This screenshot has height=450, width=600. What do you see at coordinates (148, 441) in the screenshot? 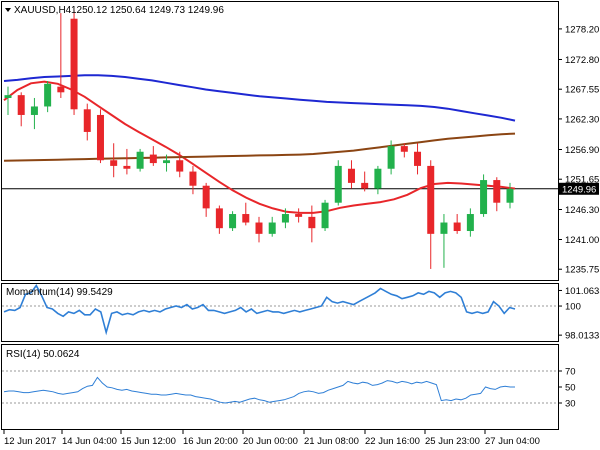
I see `time-tick-label: 15 Jun 12:00` at bounding box center [148, 441].